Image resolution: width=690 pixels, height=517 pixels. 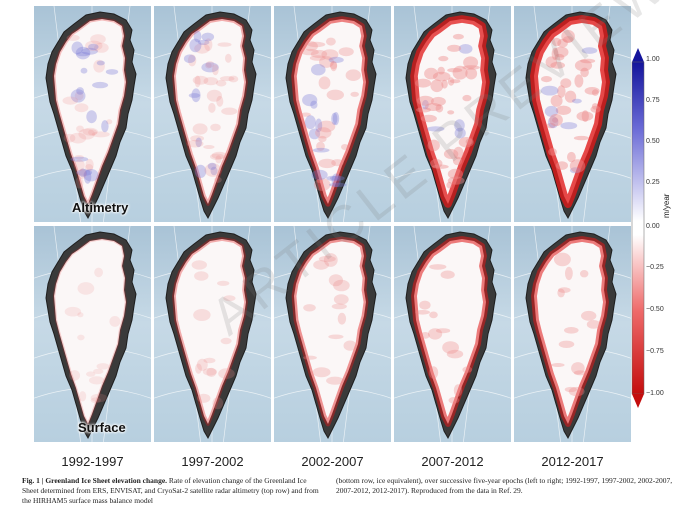 I want to click on altimetry-map-2012-2017, so click(x=572, y=114).